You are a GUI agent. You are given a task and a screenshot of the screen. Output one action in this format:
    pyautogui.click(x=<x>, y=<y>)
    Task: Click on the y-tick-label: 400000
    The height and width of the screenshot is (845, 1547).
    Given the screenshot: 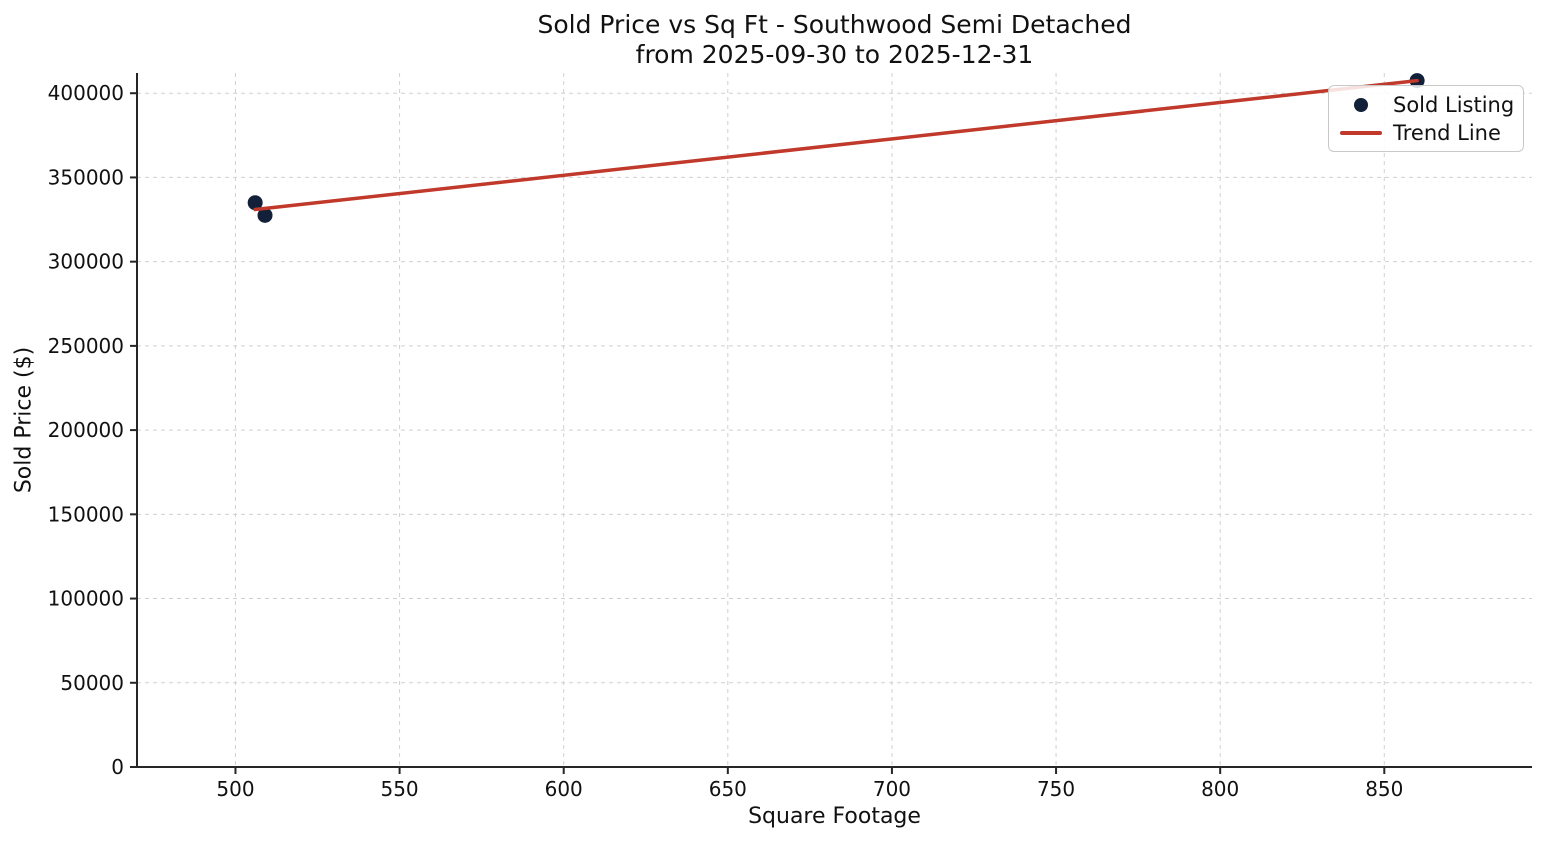 What is the action you would take?
    pyautogui.click(x=86, y=93)
    